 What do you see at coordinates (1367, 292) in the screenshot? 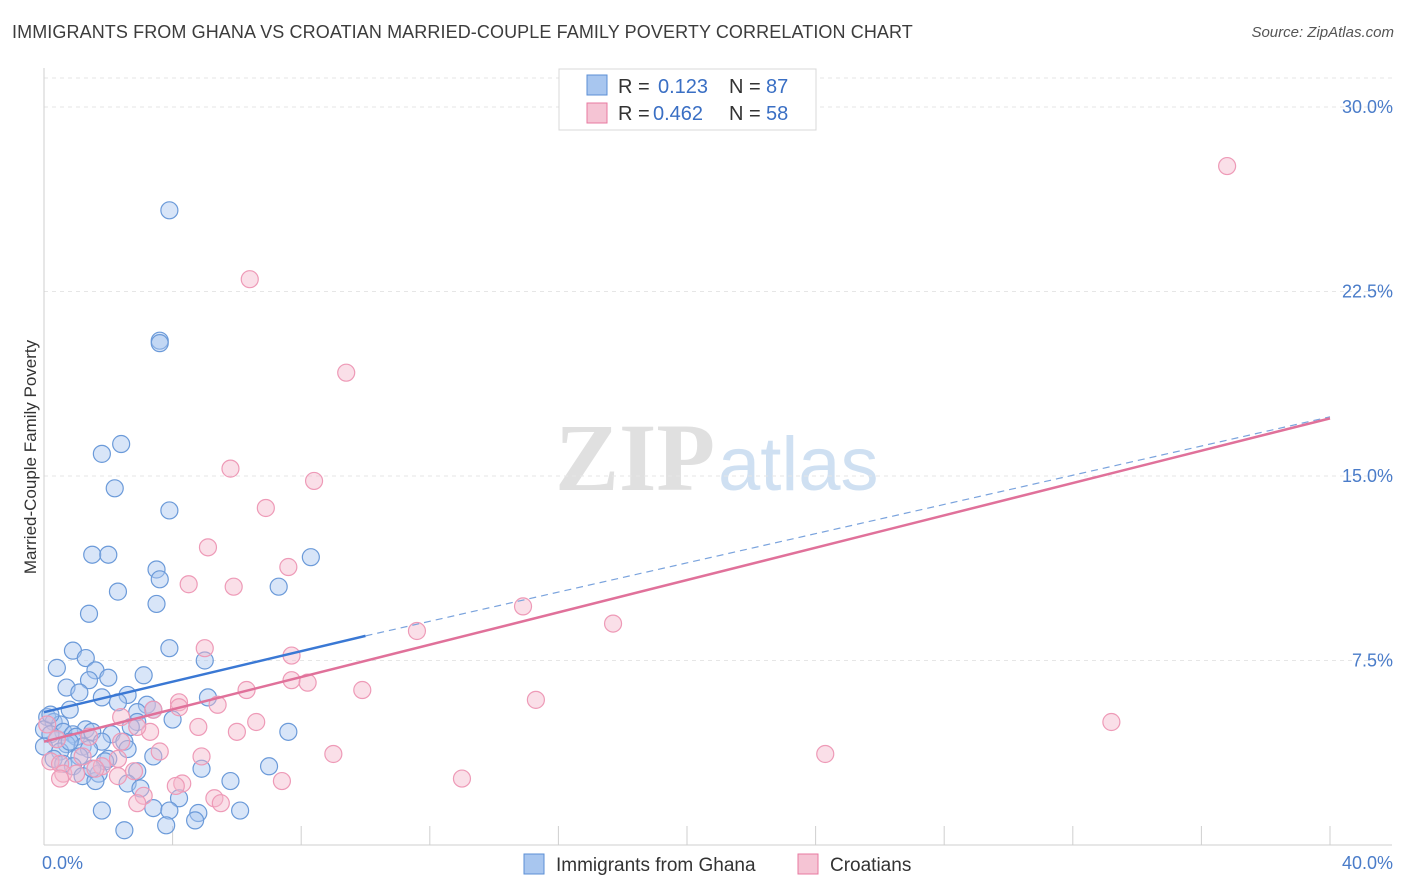
I see `y-tick-label-2: 22.5%` at bounding box center [1367, 292].